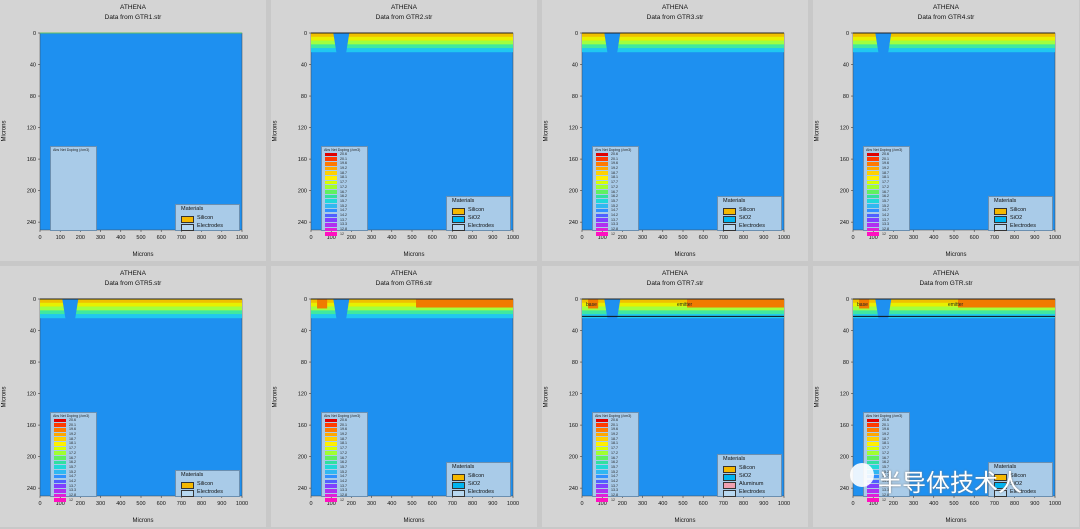 The height and width of the screenshot is (529, 1080). What do you see at coordinates (615, 486) in the screenshot?
I see `doping-legend-row: 13.7` at bounding box center [615, 486].